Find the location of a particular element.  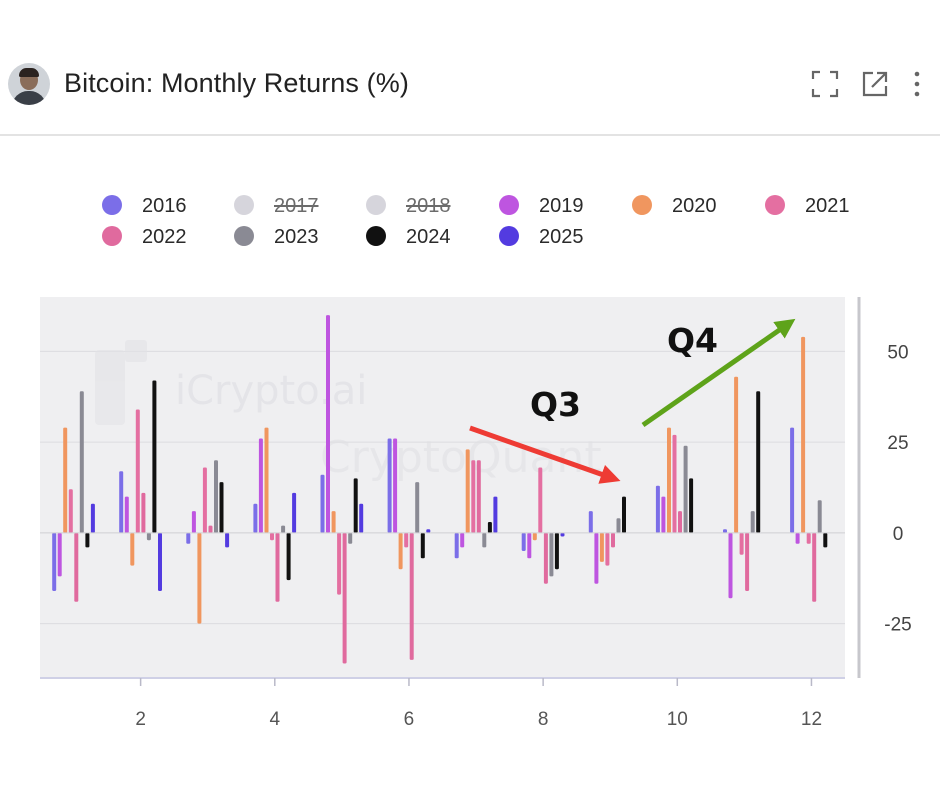

bar-2023-m4 is located at coordinates (283, 529).